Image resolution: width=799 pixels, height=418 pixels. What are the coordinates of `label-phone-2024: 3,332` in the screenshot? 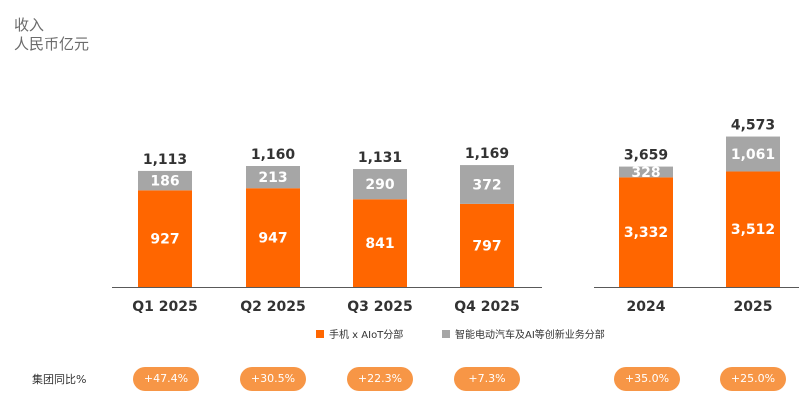 It's located at (646, 233).